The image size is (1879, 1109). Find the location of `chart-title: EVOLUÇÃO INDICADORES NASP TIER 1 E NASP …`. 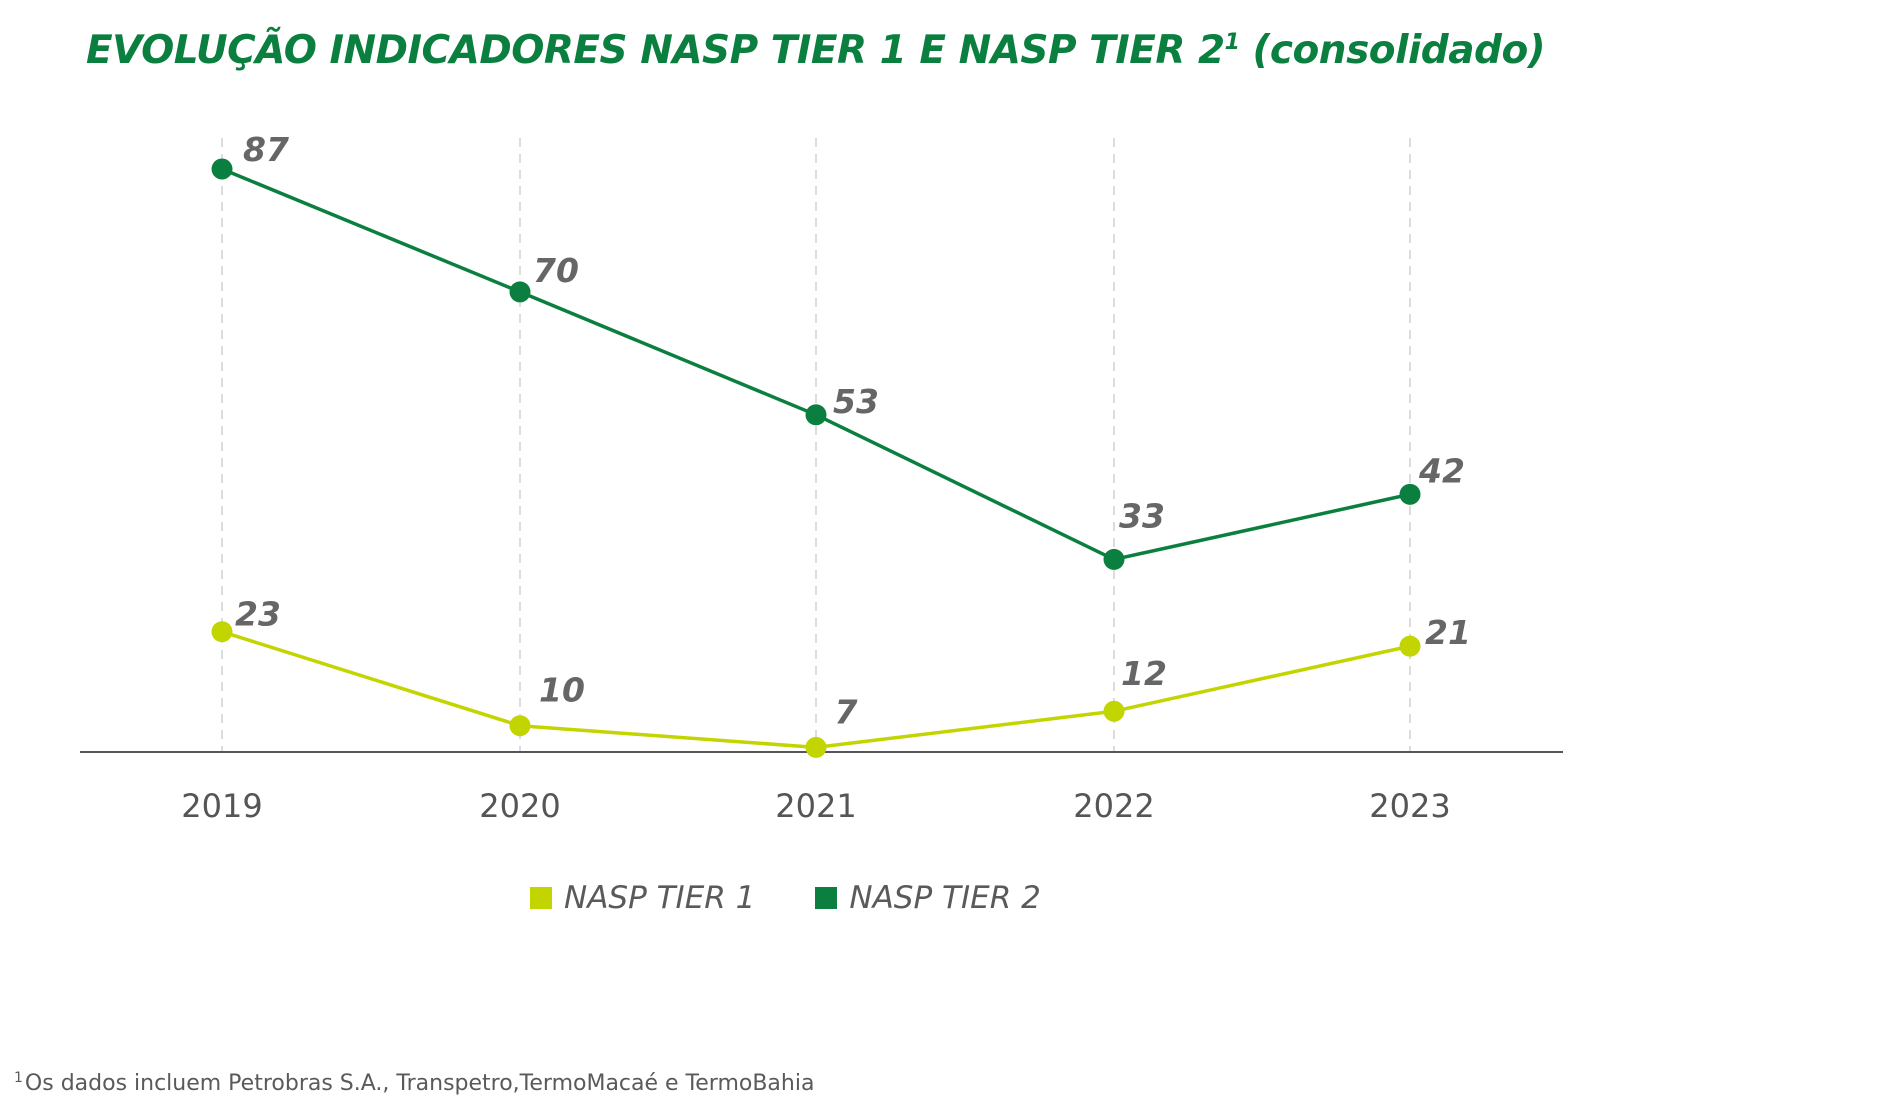

chart-title: EVOLUÇÃO INDICADORES NASP TIER 1 E NASP … is located at coordinates (816, 50).